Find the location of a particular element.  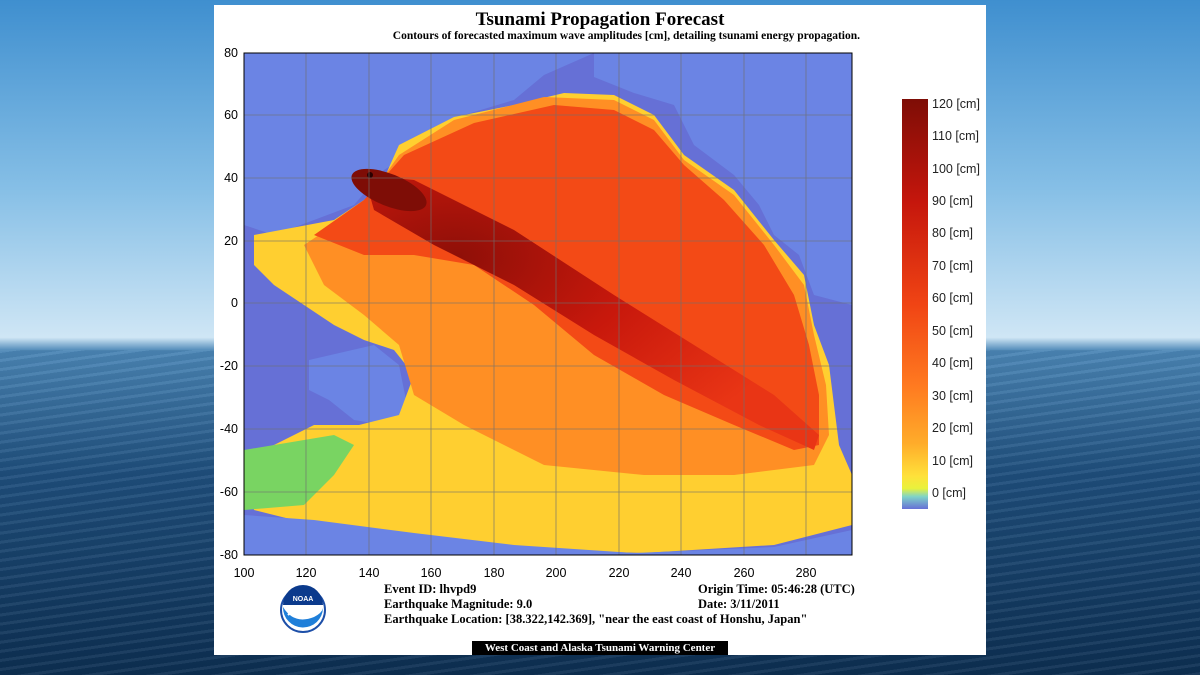

map-title: Tsunami Propagation Forecast is located at coordinates (600, 19).